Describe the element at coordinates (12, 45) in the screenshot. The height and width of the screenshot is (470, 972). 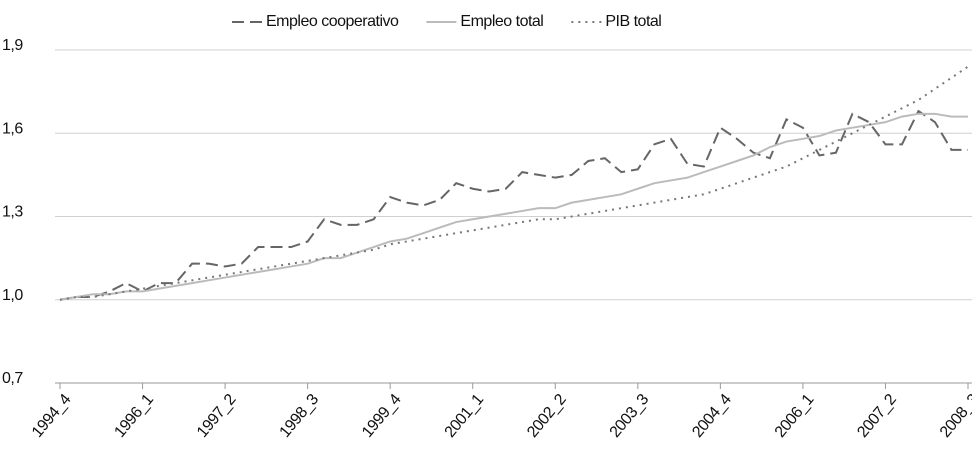
I see `y-tick-label: 1,9` at that location.